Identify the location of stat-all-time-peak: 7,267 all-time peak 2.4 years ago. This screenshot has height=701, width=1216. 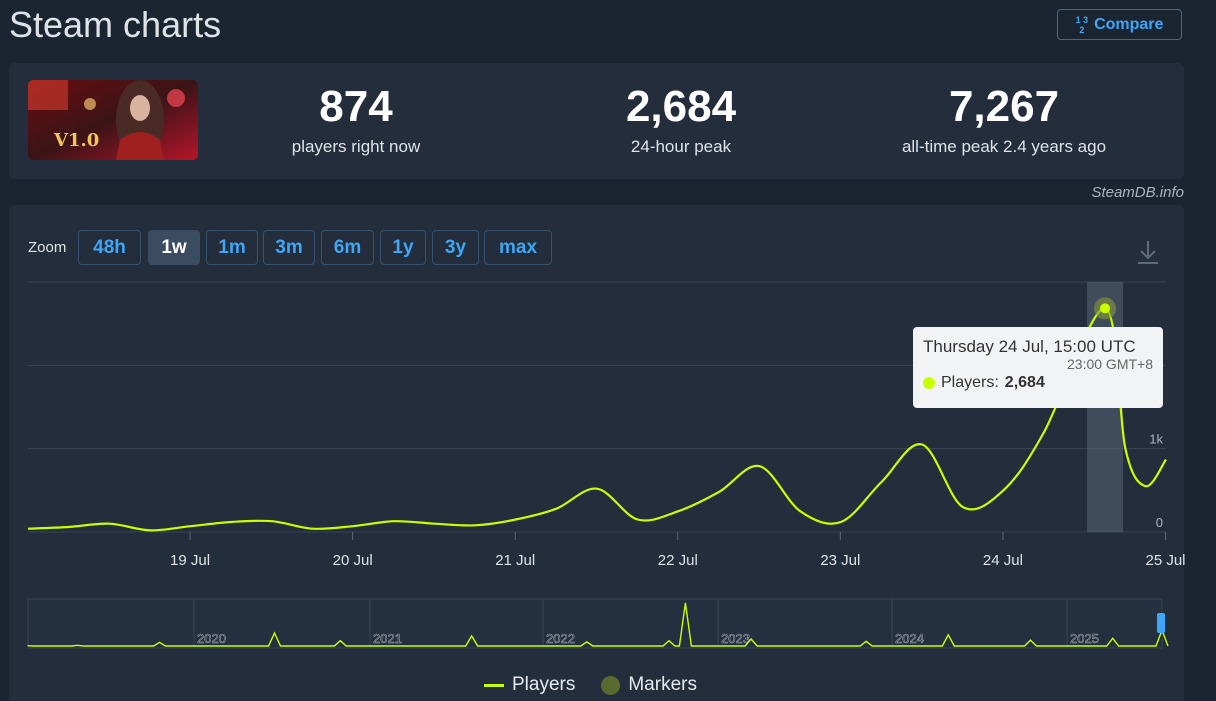
(1004, 120).